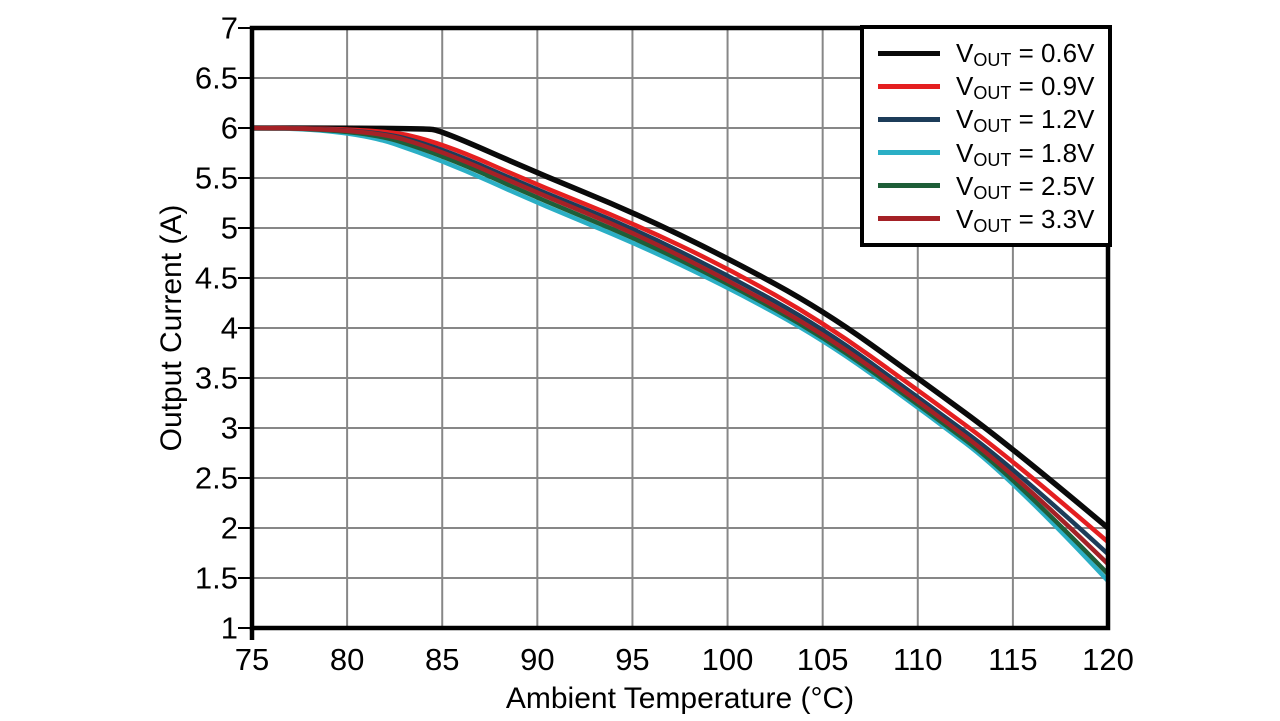  I want to click on legend-item-vout-1-8v: VOUT = 1.8V, so click(986, 153).